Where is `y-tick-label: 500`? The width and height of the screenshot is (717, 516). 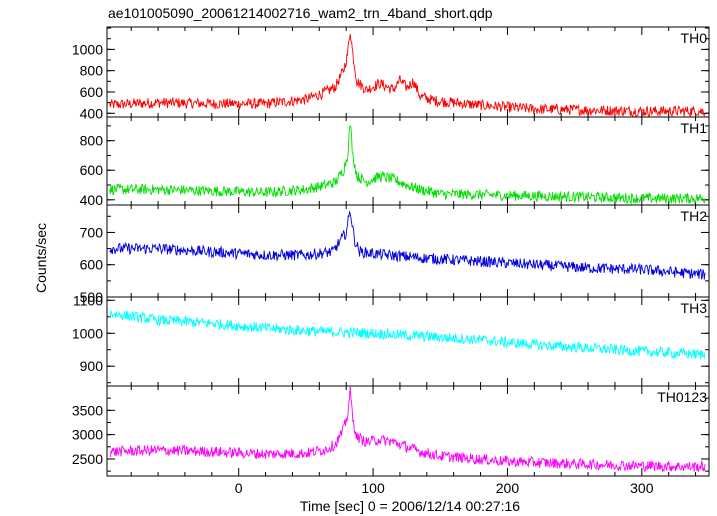 y-tick-label: 500 is located at coordinates (92, 297).